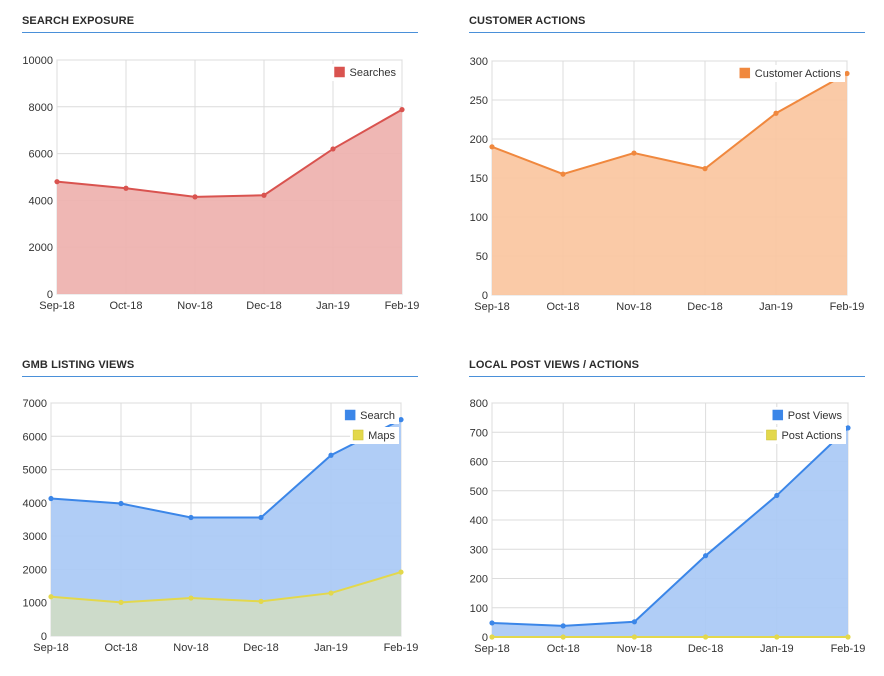  I want to click on series-line-customer-actions, so click(669, 124).